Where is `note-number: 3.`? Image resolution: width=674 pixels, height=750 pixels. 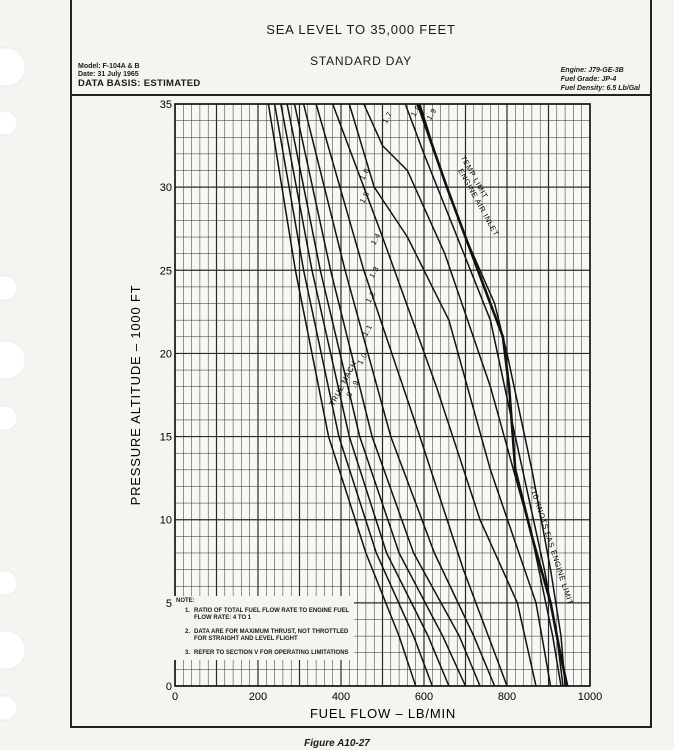 note-number: 3. is located at coordinates (187, 652).